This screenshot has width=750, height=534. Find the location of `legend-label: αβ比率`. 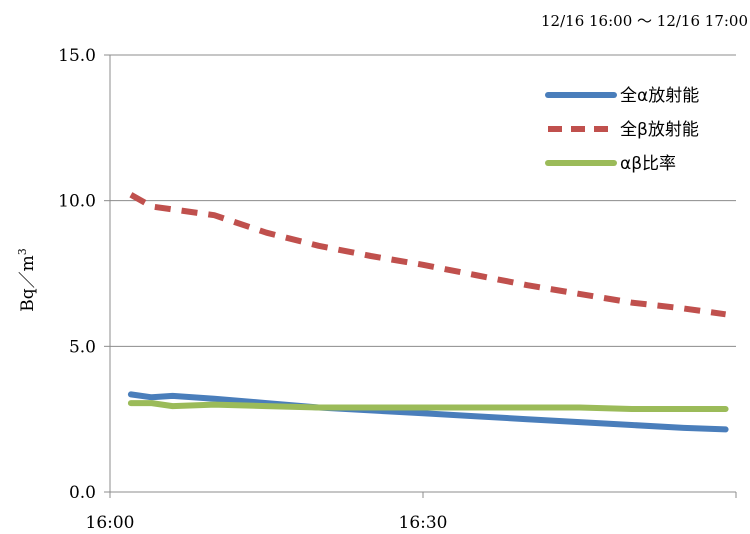

legend-label: αβ比率 is located at coordinates (648, 164).